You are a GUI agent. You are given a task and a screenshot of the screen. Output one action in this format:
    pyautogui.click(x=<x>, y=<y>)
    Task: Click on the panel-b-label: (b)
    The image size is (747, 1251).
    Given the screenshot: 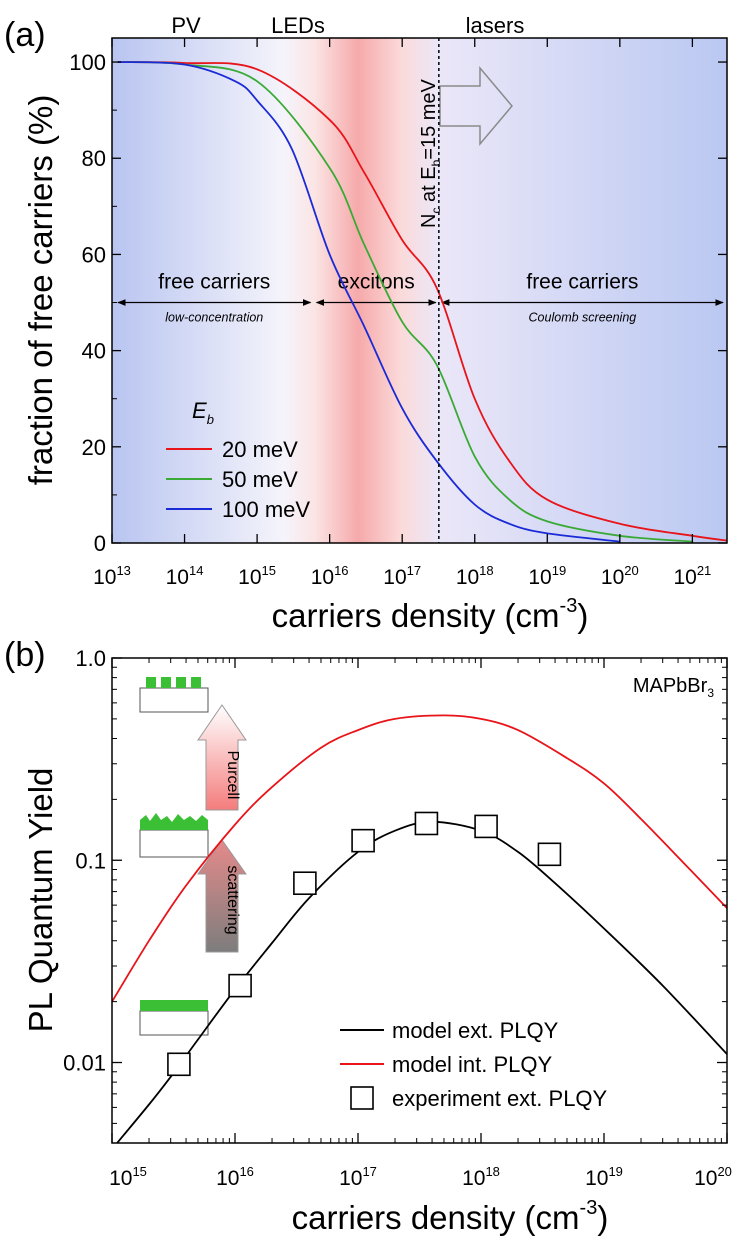 What is the action you would take?
    pyautogui.click(x=25, y=655)
    